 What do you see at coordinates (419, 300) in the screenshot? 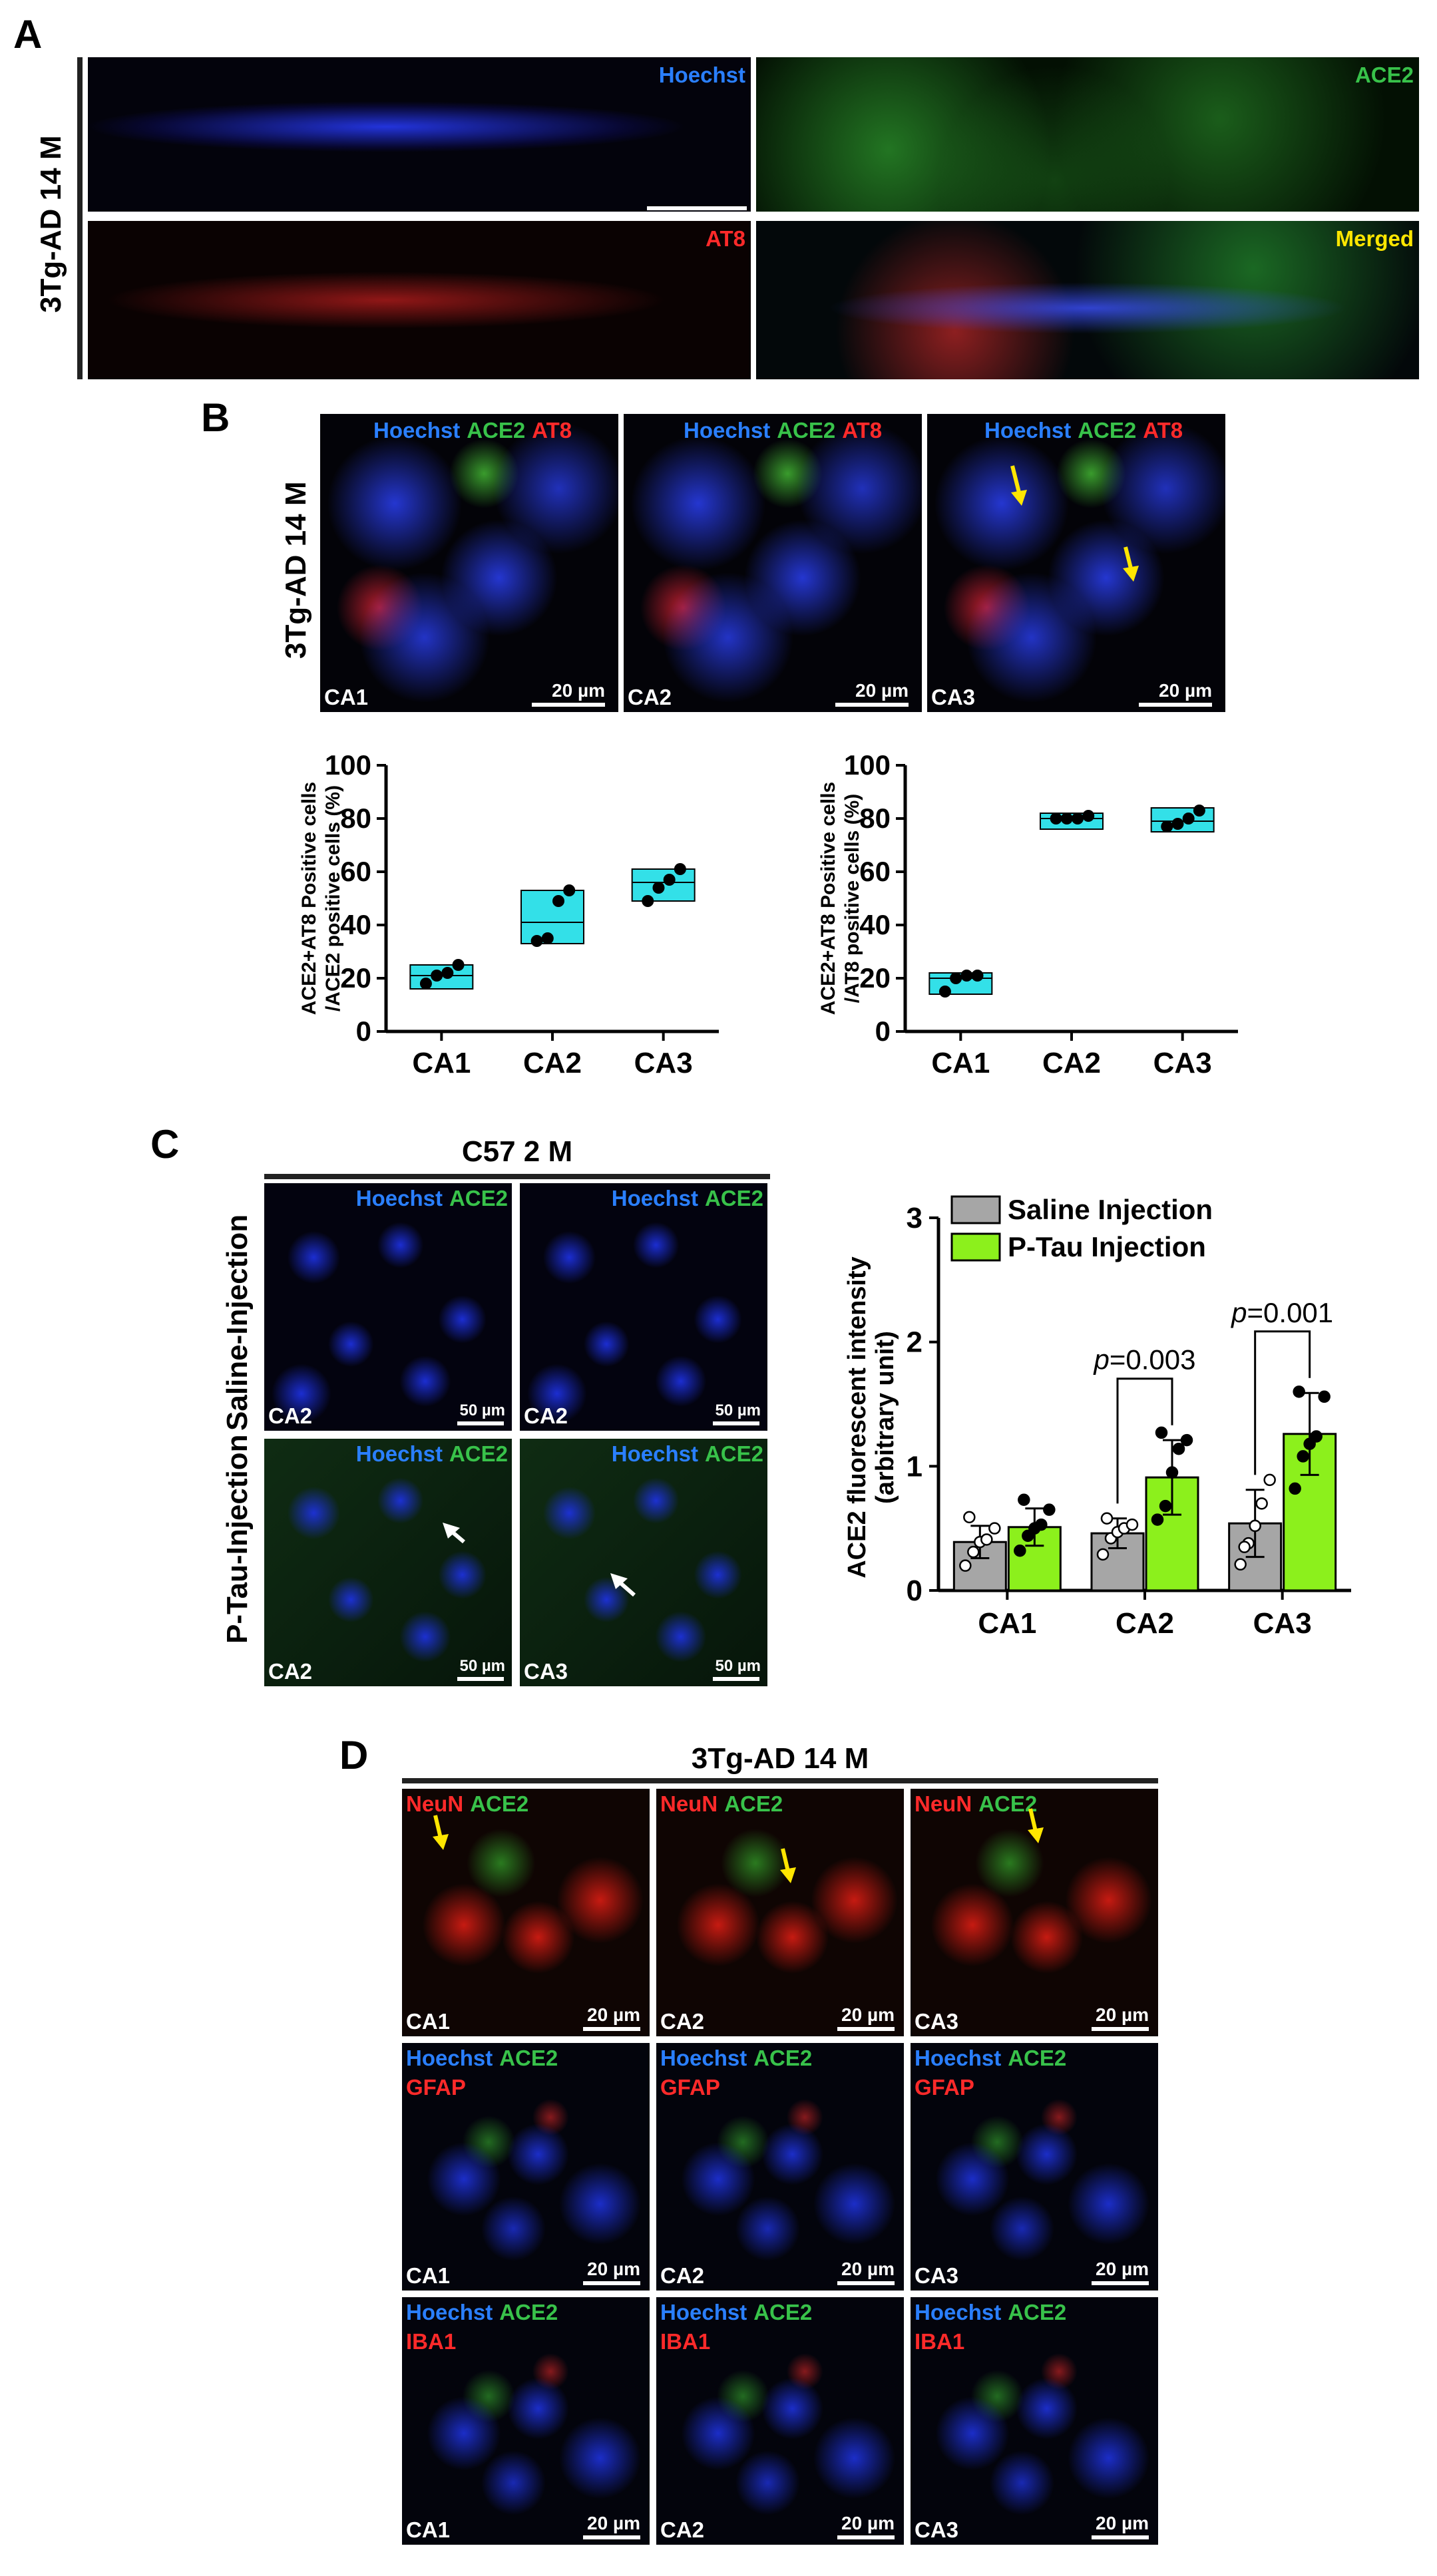
I see `panel-a-at8-image: AT8` at bounding box center [419, 300].